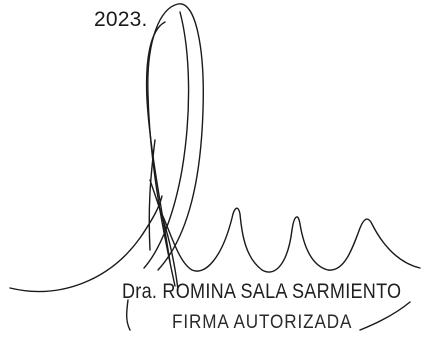  What do you see at coordinates (262, 291) in the screenshot?
I see `signatory-name: Dra. ROMINA SALA SARMIENTO` at bounding box center [262, 291].